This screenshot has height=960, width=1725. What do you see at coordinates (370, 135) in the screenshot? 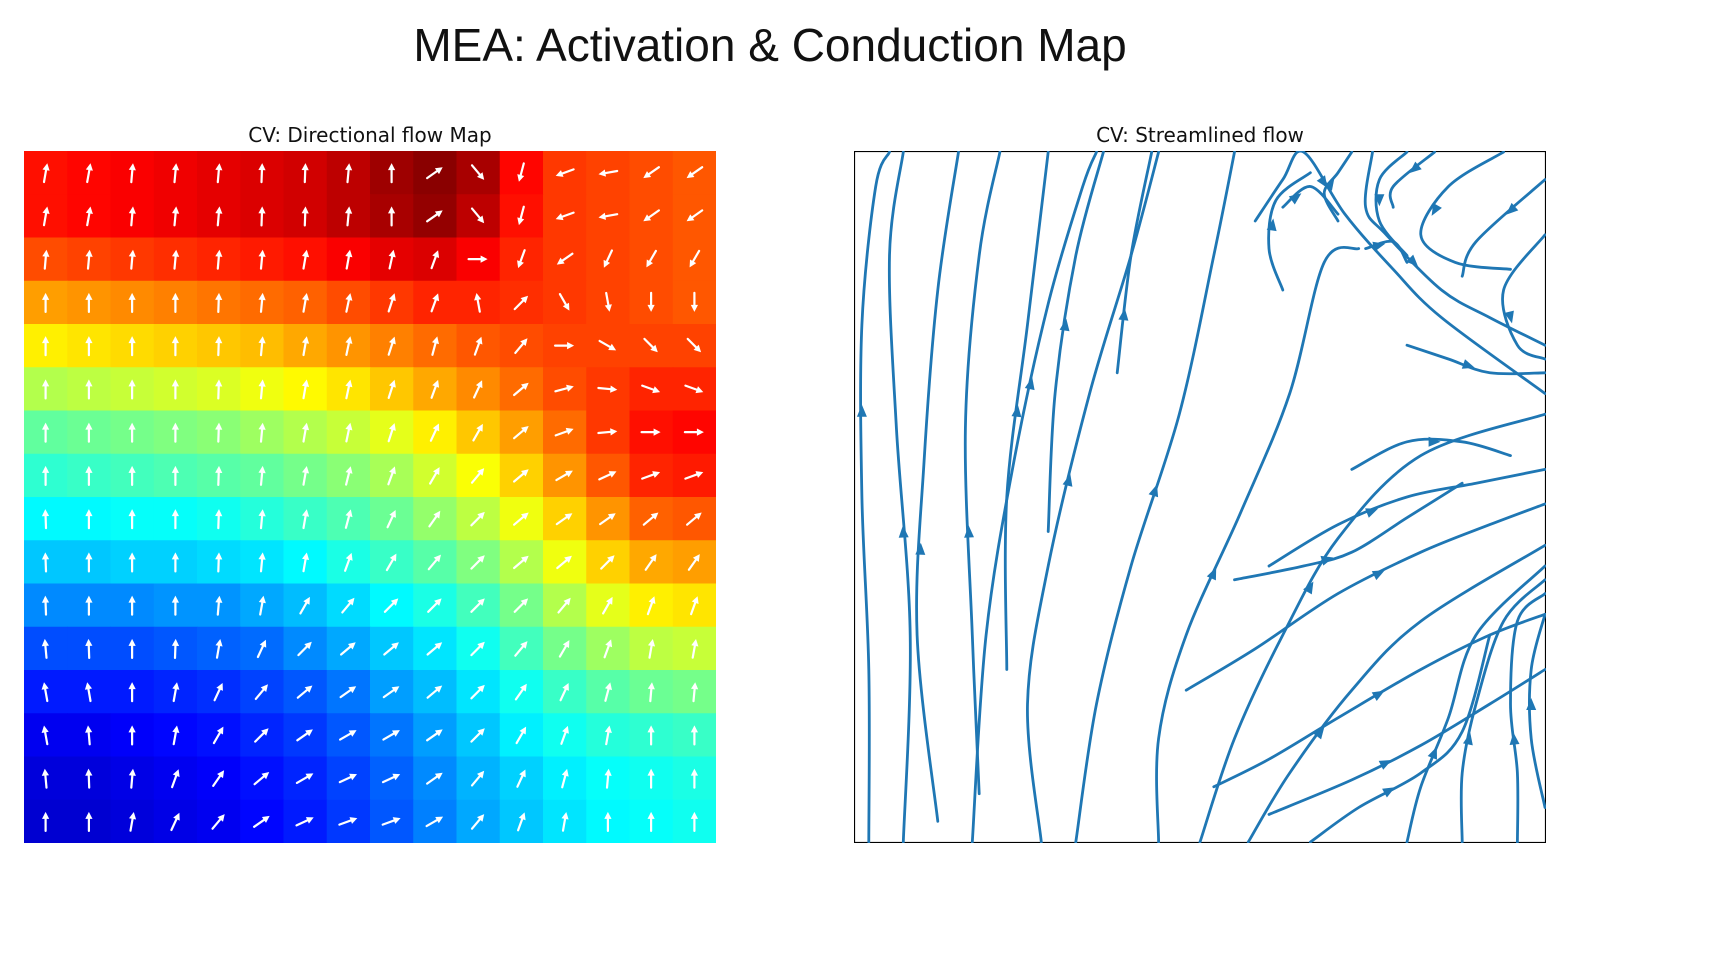
I see `heatmap-title: CV: Directional flow Map` at bounding box center [370, 135].